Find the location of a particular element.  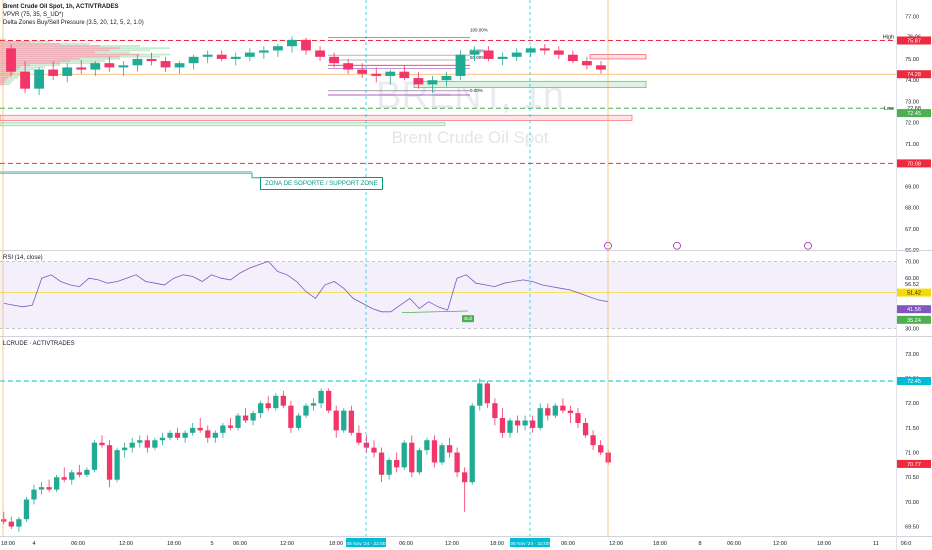

bull-divergence-line is located at coordinates (435, 312).